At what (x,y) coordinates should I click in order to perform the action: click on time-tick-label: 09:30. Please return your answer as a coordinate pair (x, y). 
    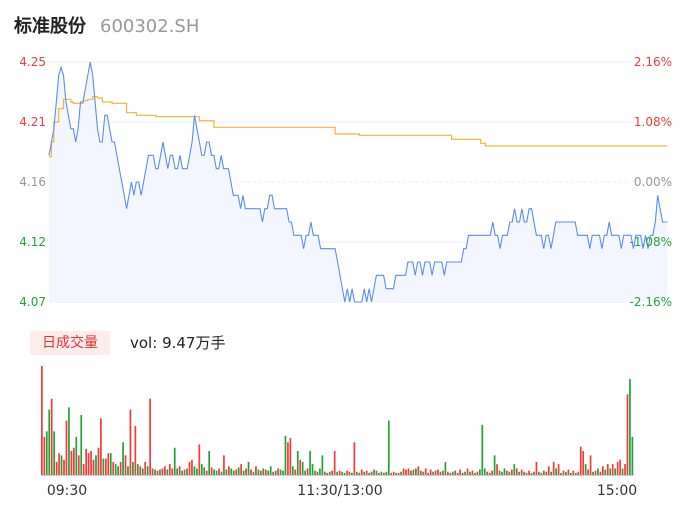
    Looking at the image, I should click on (67, 491).